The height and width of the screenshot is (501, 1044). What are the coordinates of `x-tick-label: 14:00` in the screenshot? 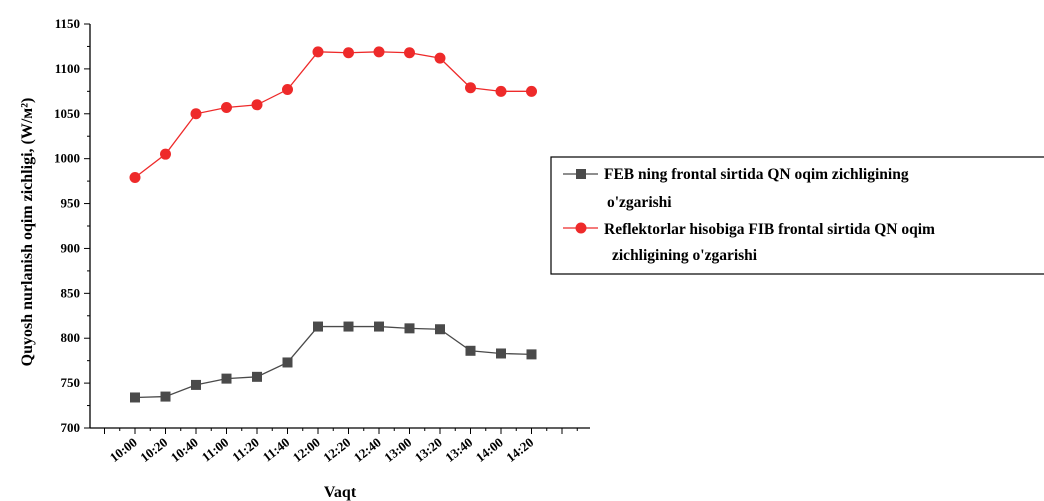 It's located at (489, 450).